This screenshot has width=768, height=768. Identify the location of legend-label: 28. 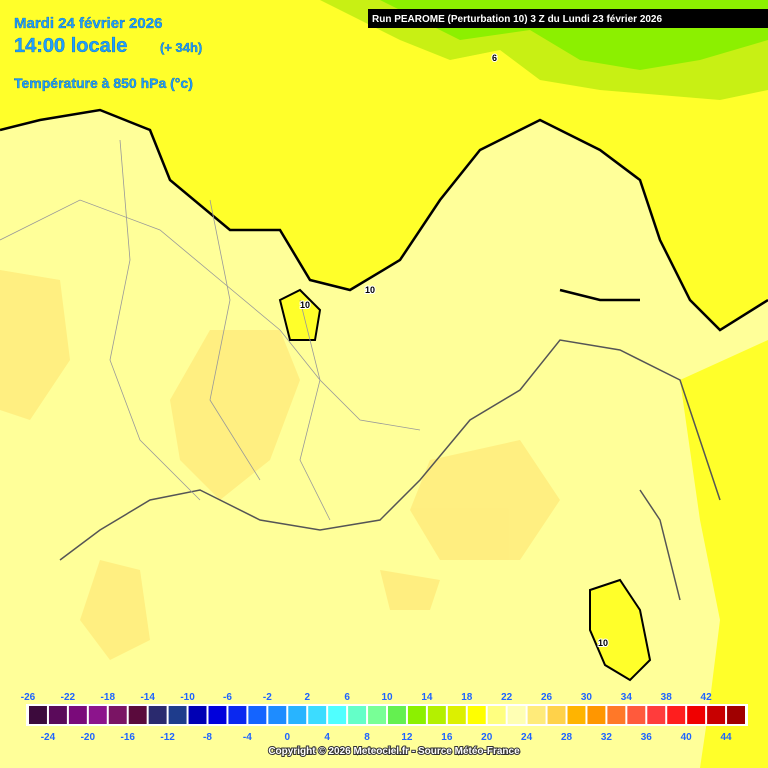
(567, 737).